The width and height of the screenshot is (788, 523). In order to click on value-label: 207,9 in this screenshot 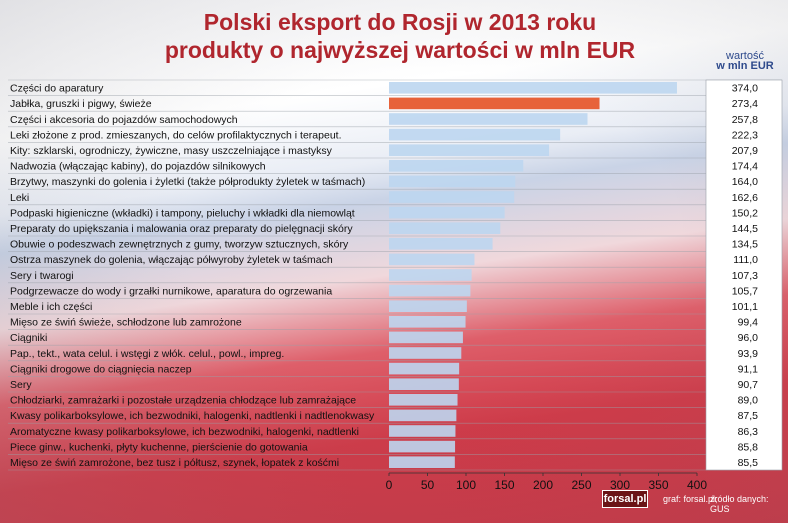, I will do `click(745, 151)`.